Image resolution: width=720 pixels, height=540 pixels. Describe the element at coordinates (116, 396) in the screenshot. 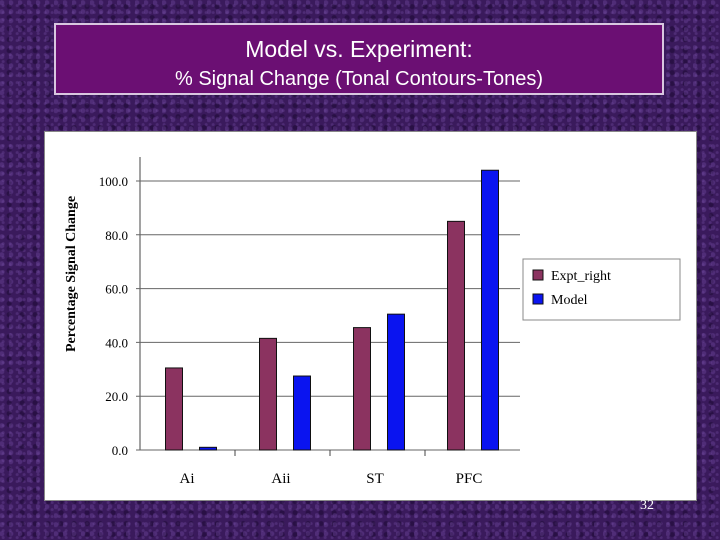

I see `y-tick-label: 20.0` at that location.